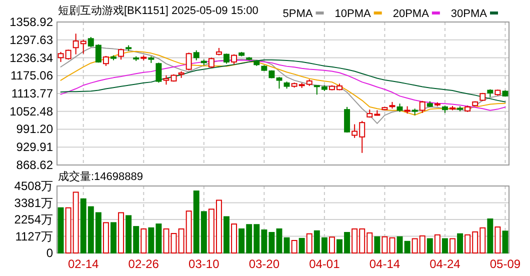  Describe the element at coordinates (84, 264) in the screenshot. I see `x-tick-label: 02-14` at that location.